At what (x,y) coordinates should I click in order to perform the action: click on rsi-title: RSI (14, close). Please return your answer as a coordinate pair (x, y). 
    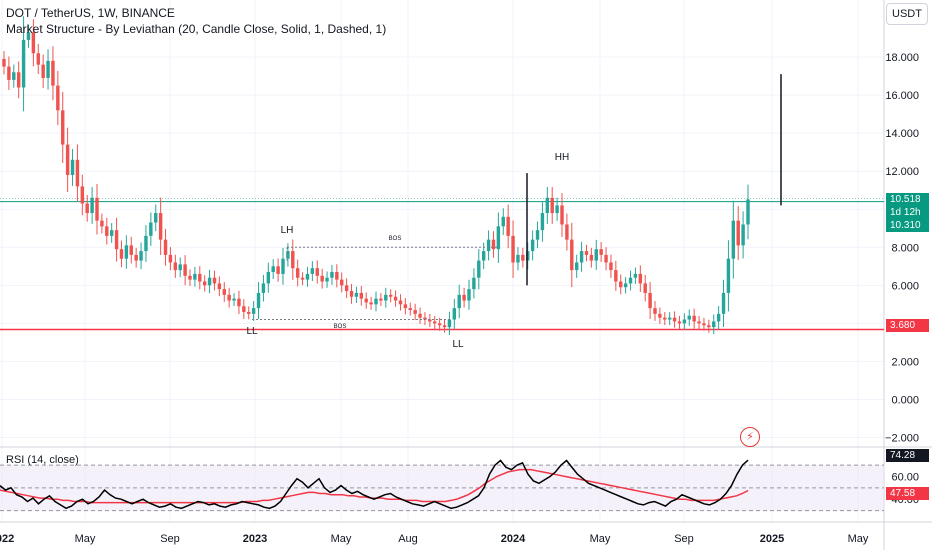
    Looking at the image, I should click on (42, 460).